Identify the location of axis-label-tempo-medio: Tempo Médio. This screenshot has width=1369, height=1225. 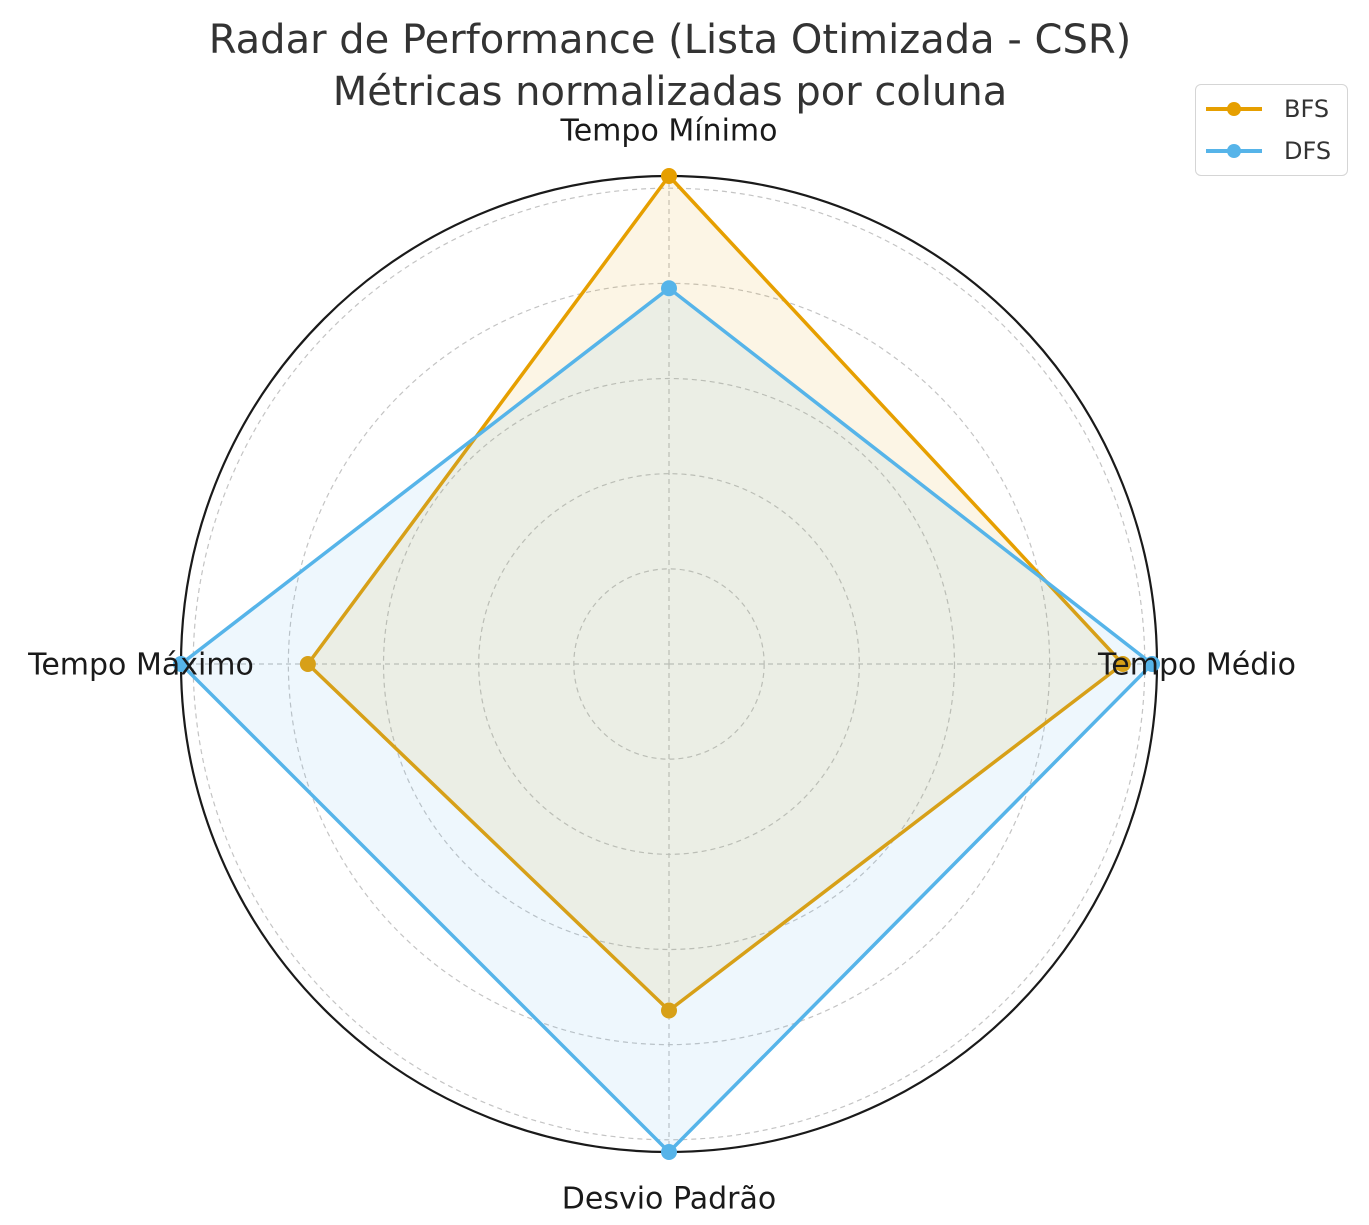
(1196, 665).